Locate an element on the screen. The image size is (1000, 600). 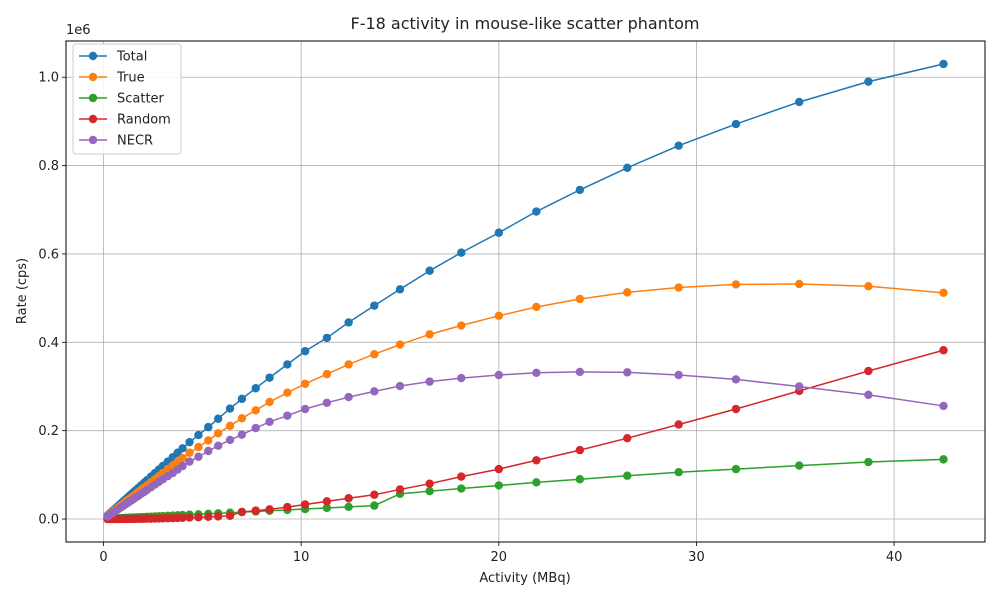
y-axis: 0.0 0.2 0.4 0.6 0.8 1.0 is located at coordinates (52, 299).